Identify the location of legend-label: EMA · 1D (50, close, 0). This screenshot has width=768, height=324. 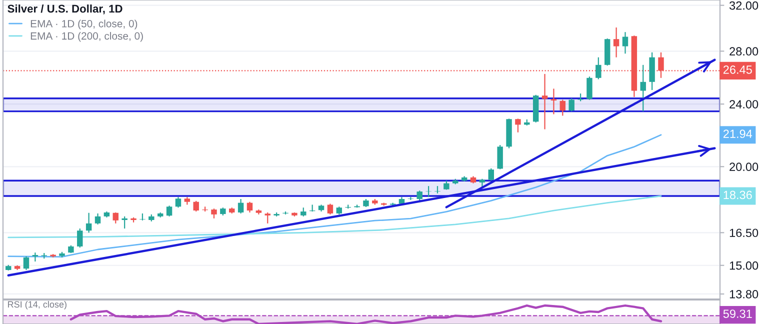
(84, 25).